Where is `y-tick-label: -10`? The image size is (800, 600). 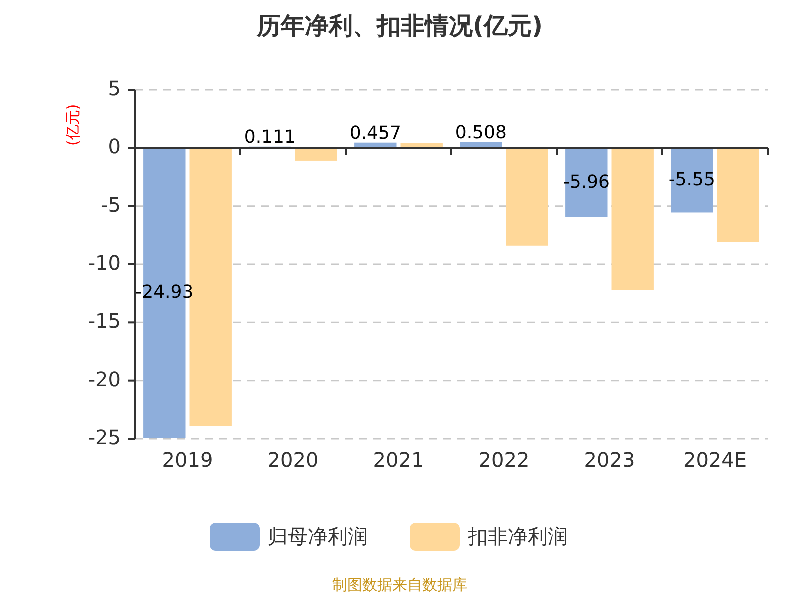
y-tick-label: -10 is located at coordinates (104, 262).